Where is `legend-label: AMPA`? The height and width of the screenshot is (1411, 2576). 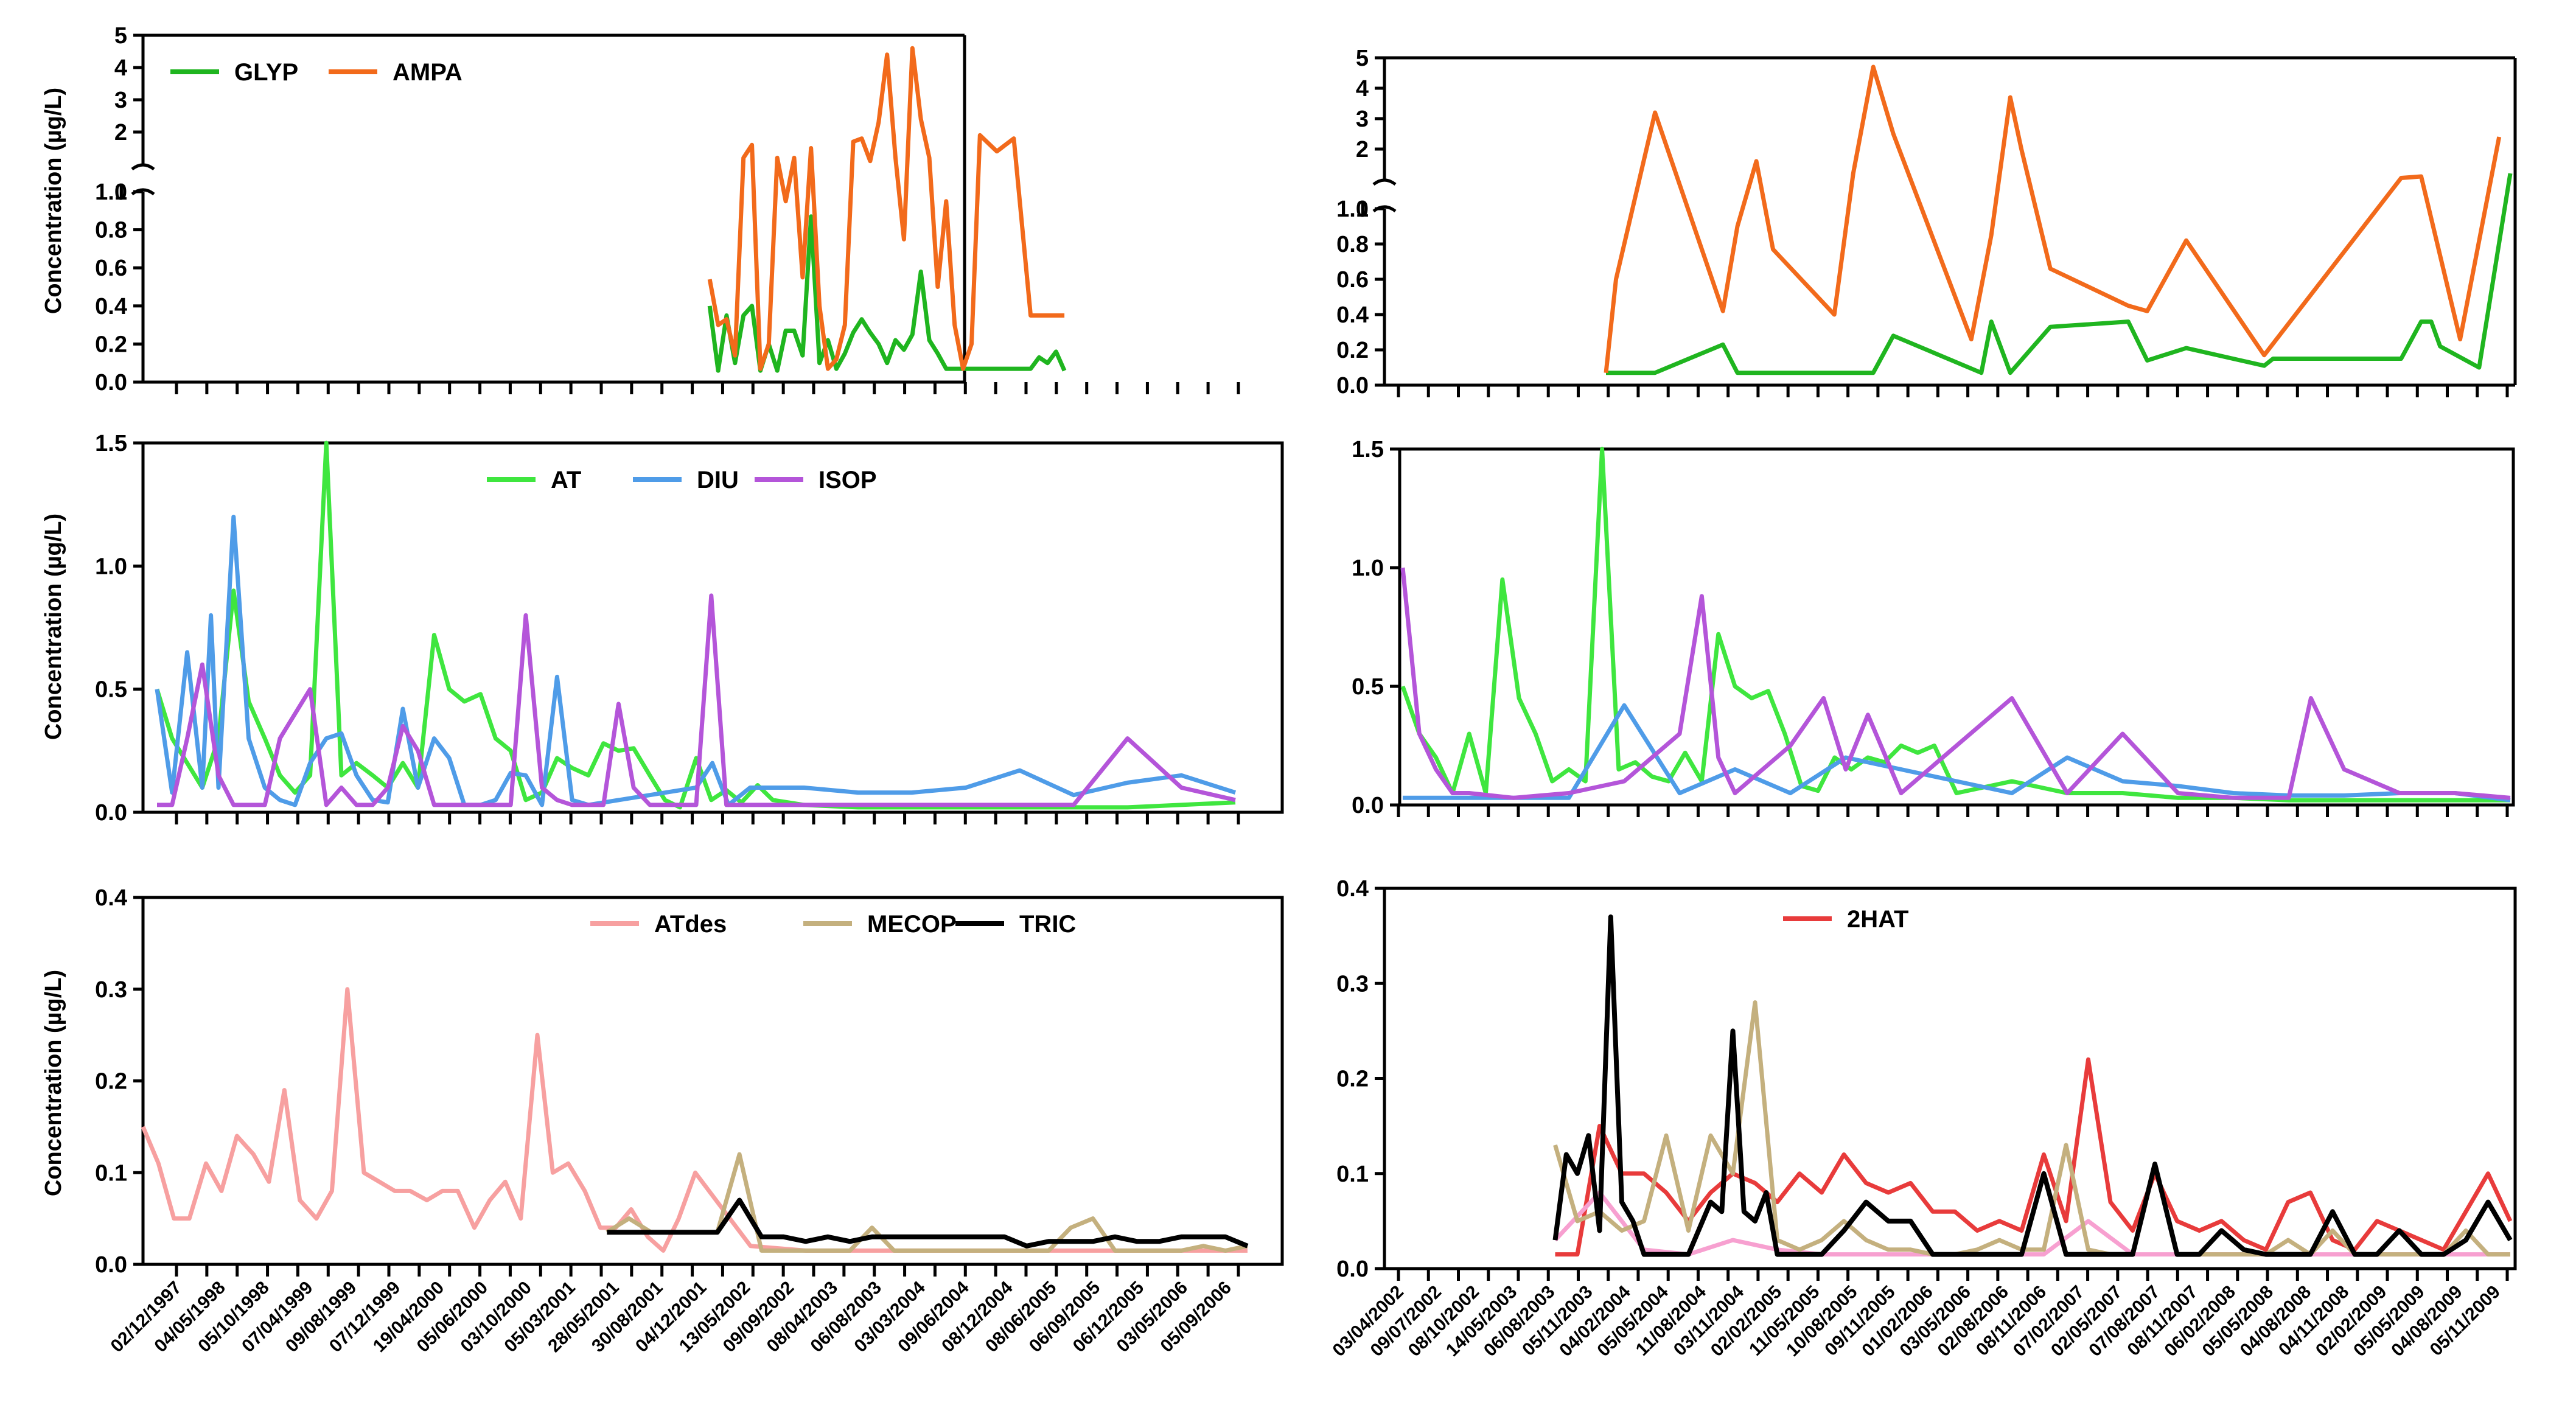 legend-label: AMPA is located at coordinates (427, 72).